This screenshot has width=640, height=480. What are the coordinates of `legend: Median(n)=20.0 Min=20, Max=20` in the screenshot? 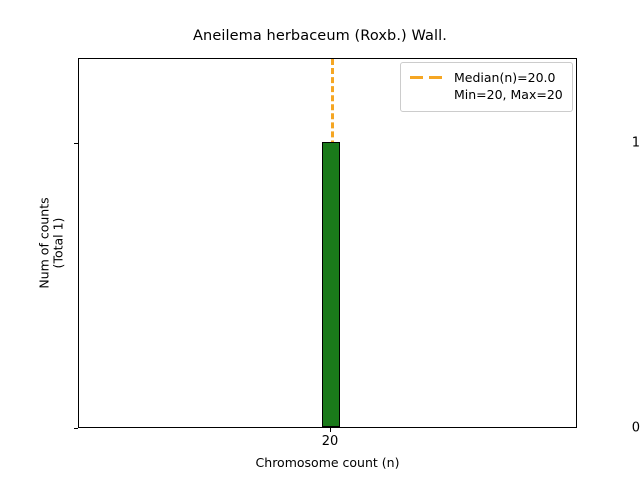 It's located at (486, 87).